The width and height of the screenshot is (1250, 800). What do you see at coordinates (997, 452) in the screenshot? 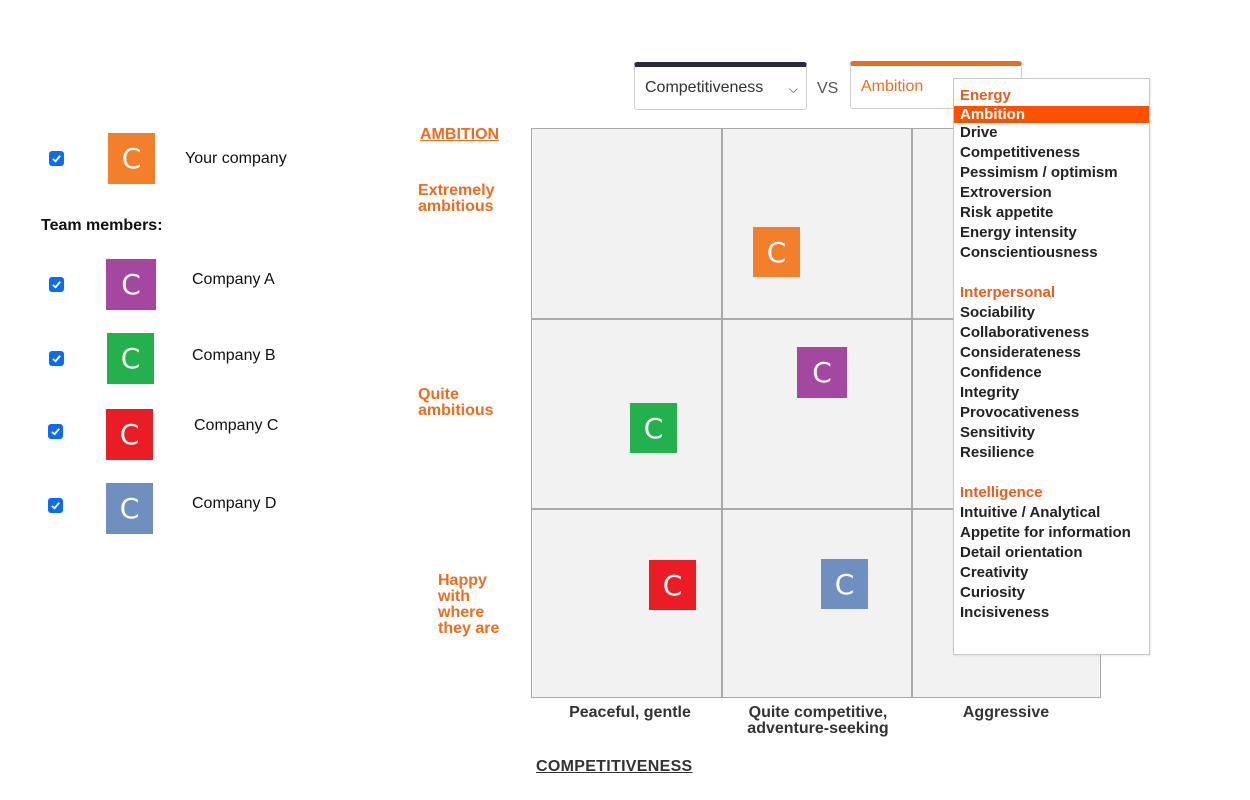
I see `dropdown-option-resilience: Resilience` at bounding box center [997, 452].